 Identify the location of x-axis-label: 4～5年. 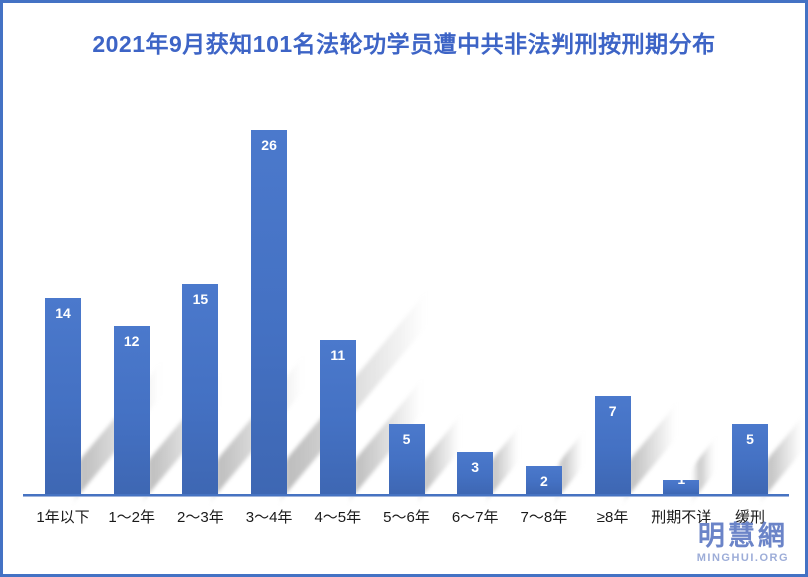
(338, 517).